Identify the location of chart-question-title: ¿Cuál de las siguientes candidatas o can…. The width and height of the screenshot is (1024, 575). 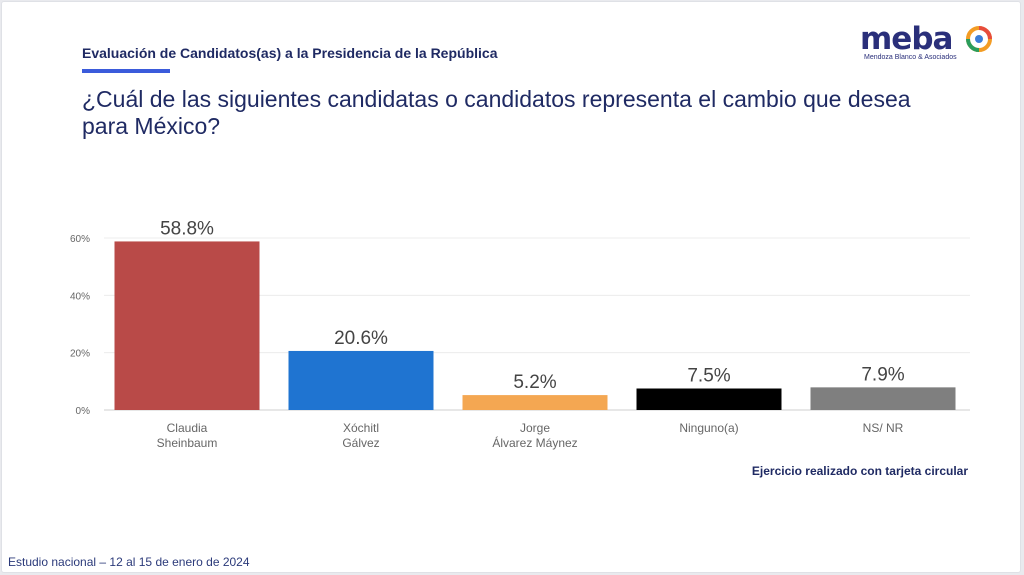
(496, 112).